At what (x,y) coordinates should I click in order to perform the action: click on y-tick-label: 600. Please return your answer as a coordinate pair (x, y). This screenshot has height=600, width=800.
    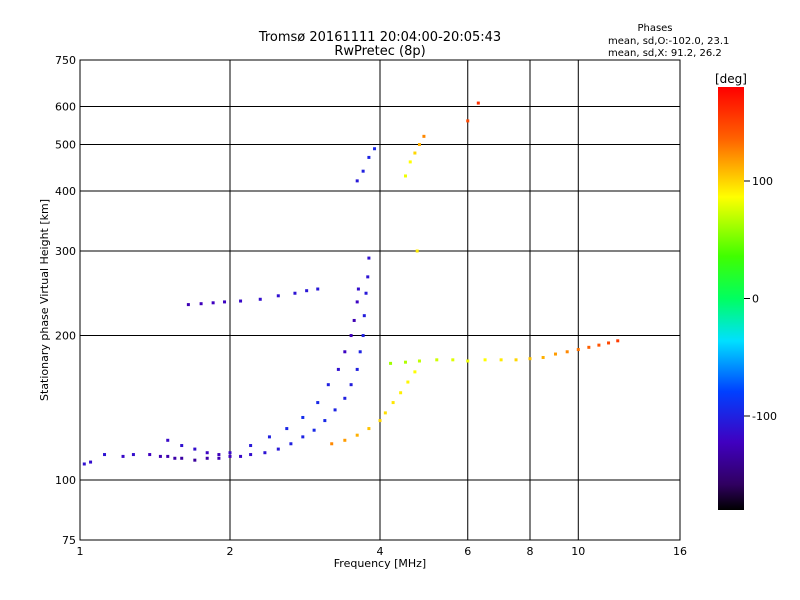
    Looking at the image, I should click on (65, 107).